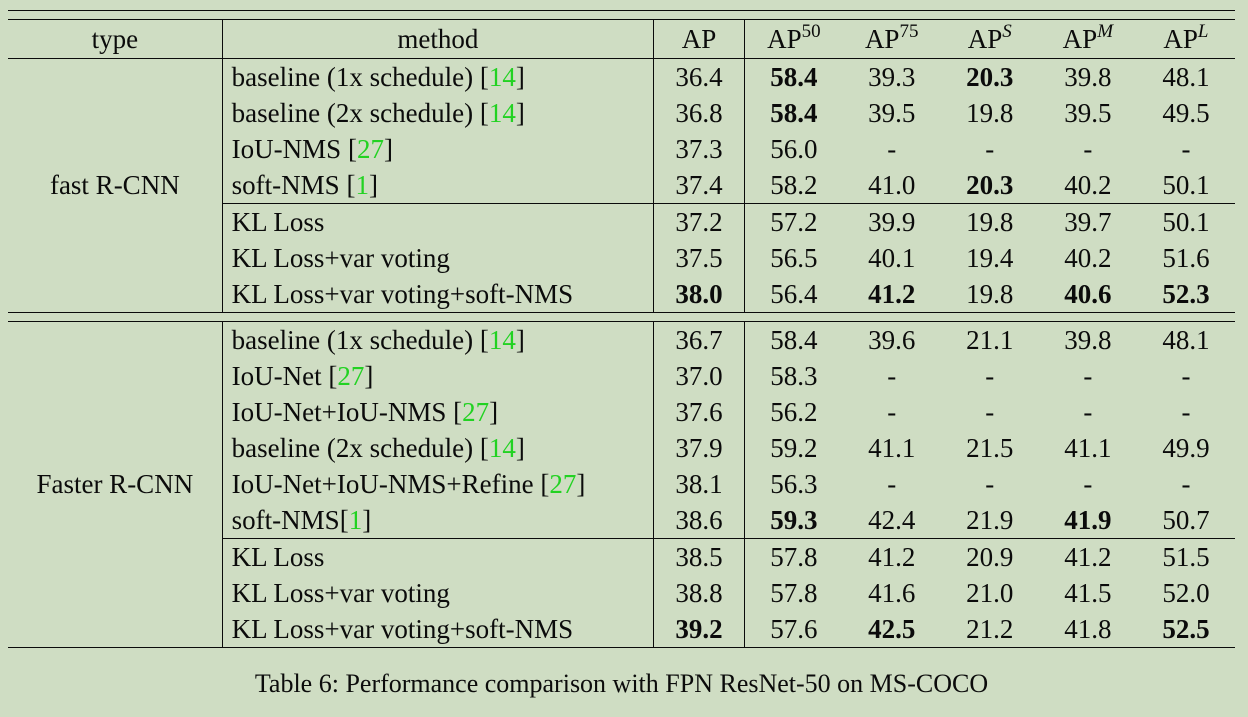  Describe the element at coordinates (989, 39) in the screenshot. I see `column-header-aps: APS` at that location.